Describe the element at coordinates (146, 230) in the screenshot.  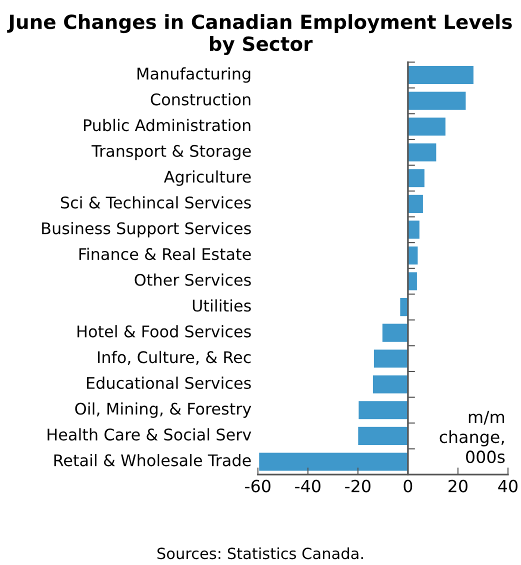
I see `y-tick-label: Business Support Services` at that location.